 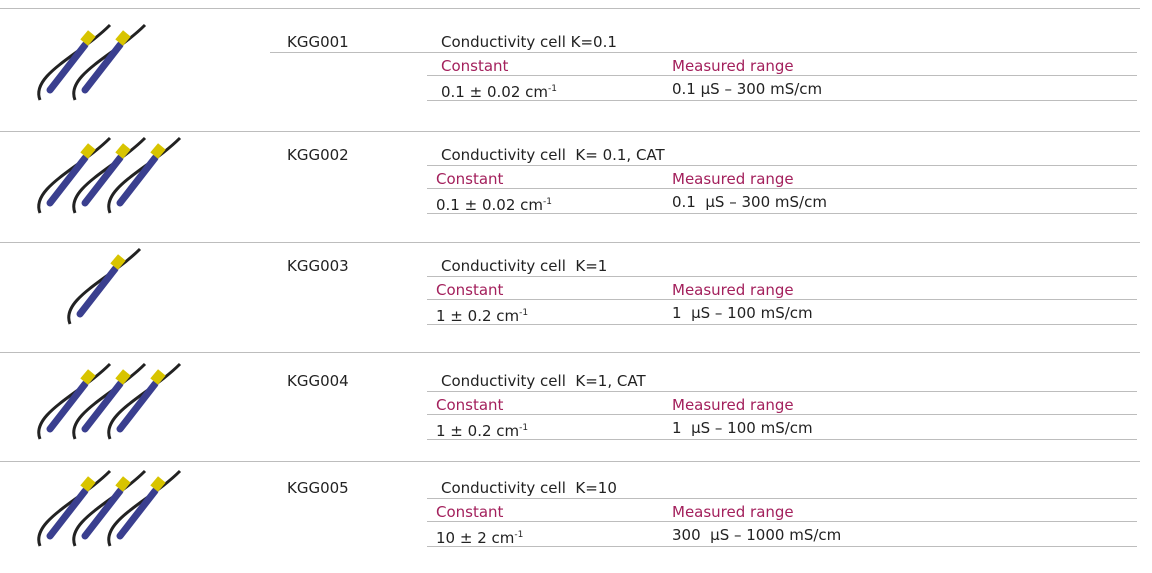 I want to click on product-code: KGG004, so click(x=318, y=381).